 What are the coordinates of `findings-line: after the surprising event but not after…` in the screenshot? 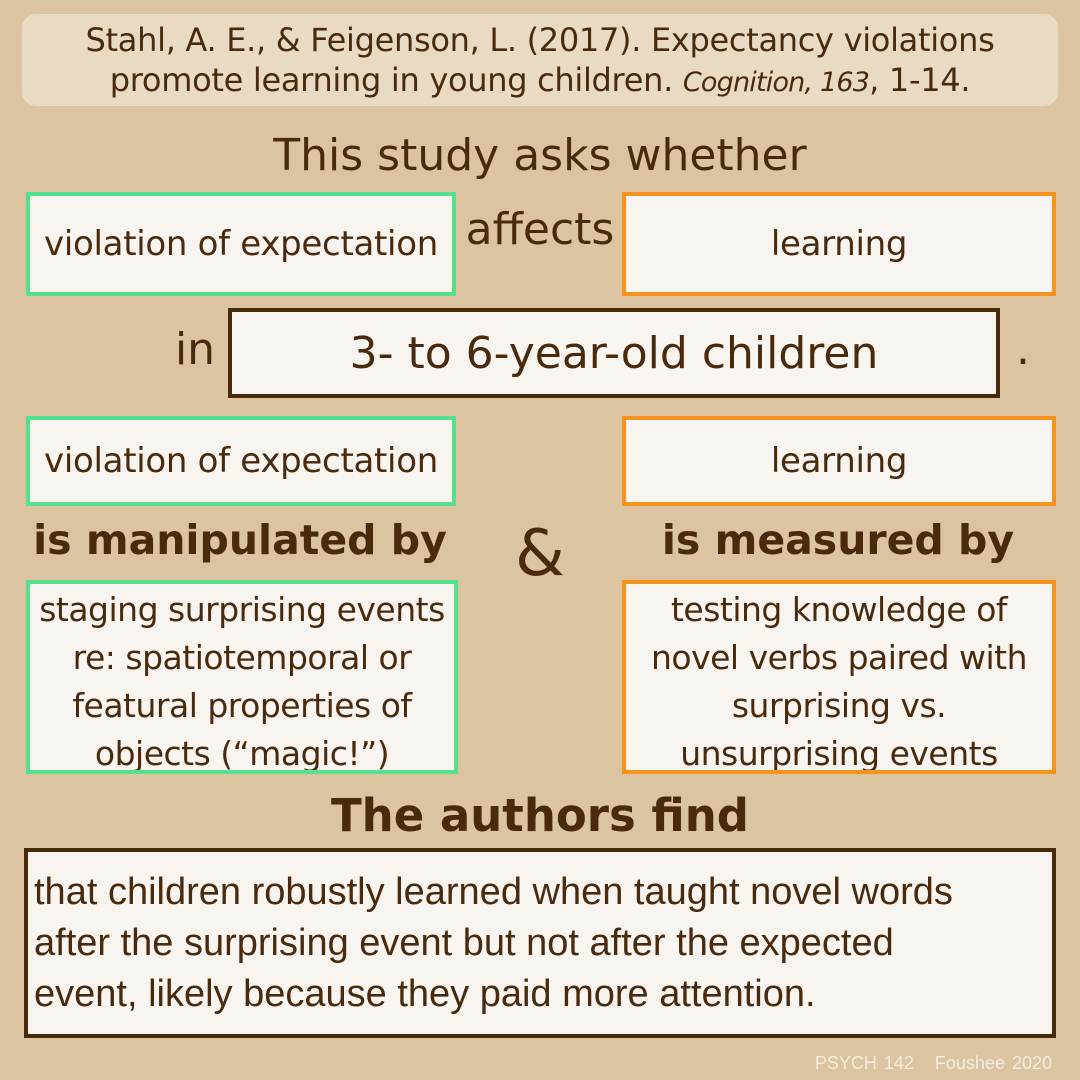 It's located at (464, 942).